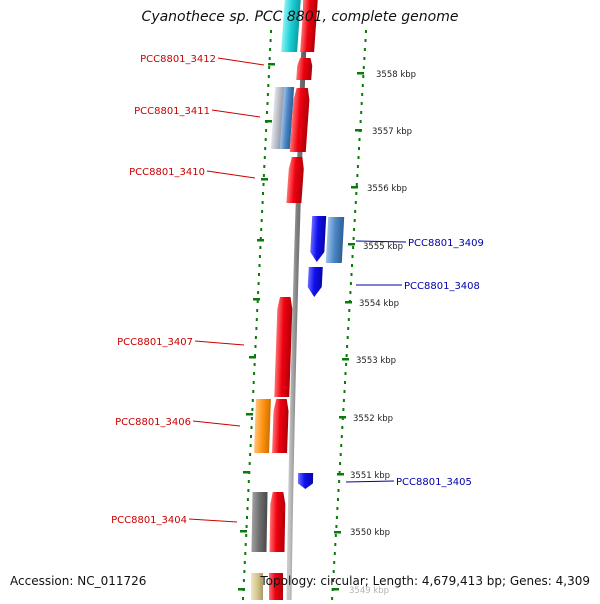  What do you see at coordinates (349, 315) in the screenshot?
I see `ruler-right-dots` at bounding box center [349, 315].